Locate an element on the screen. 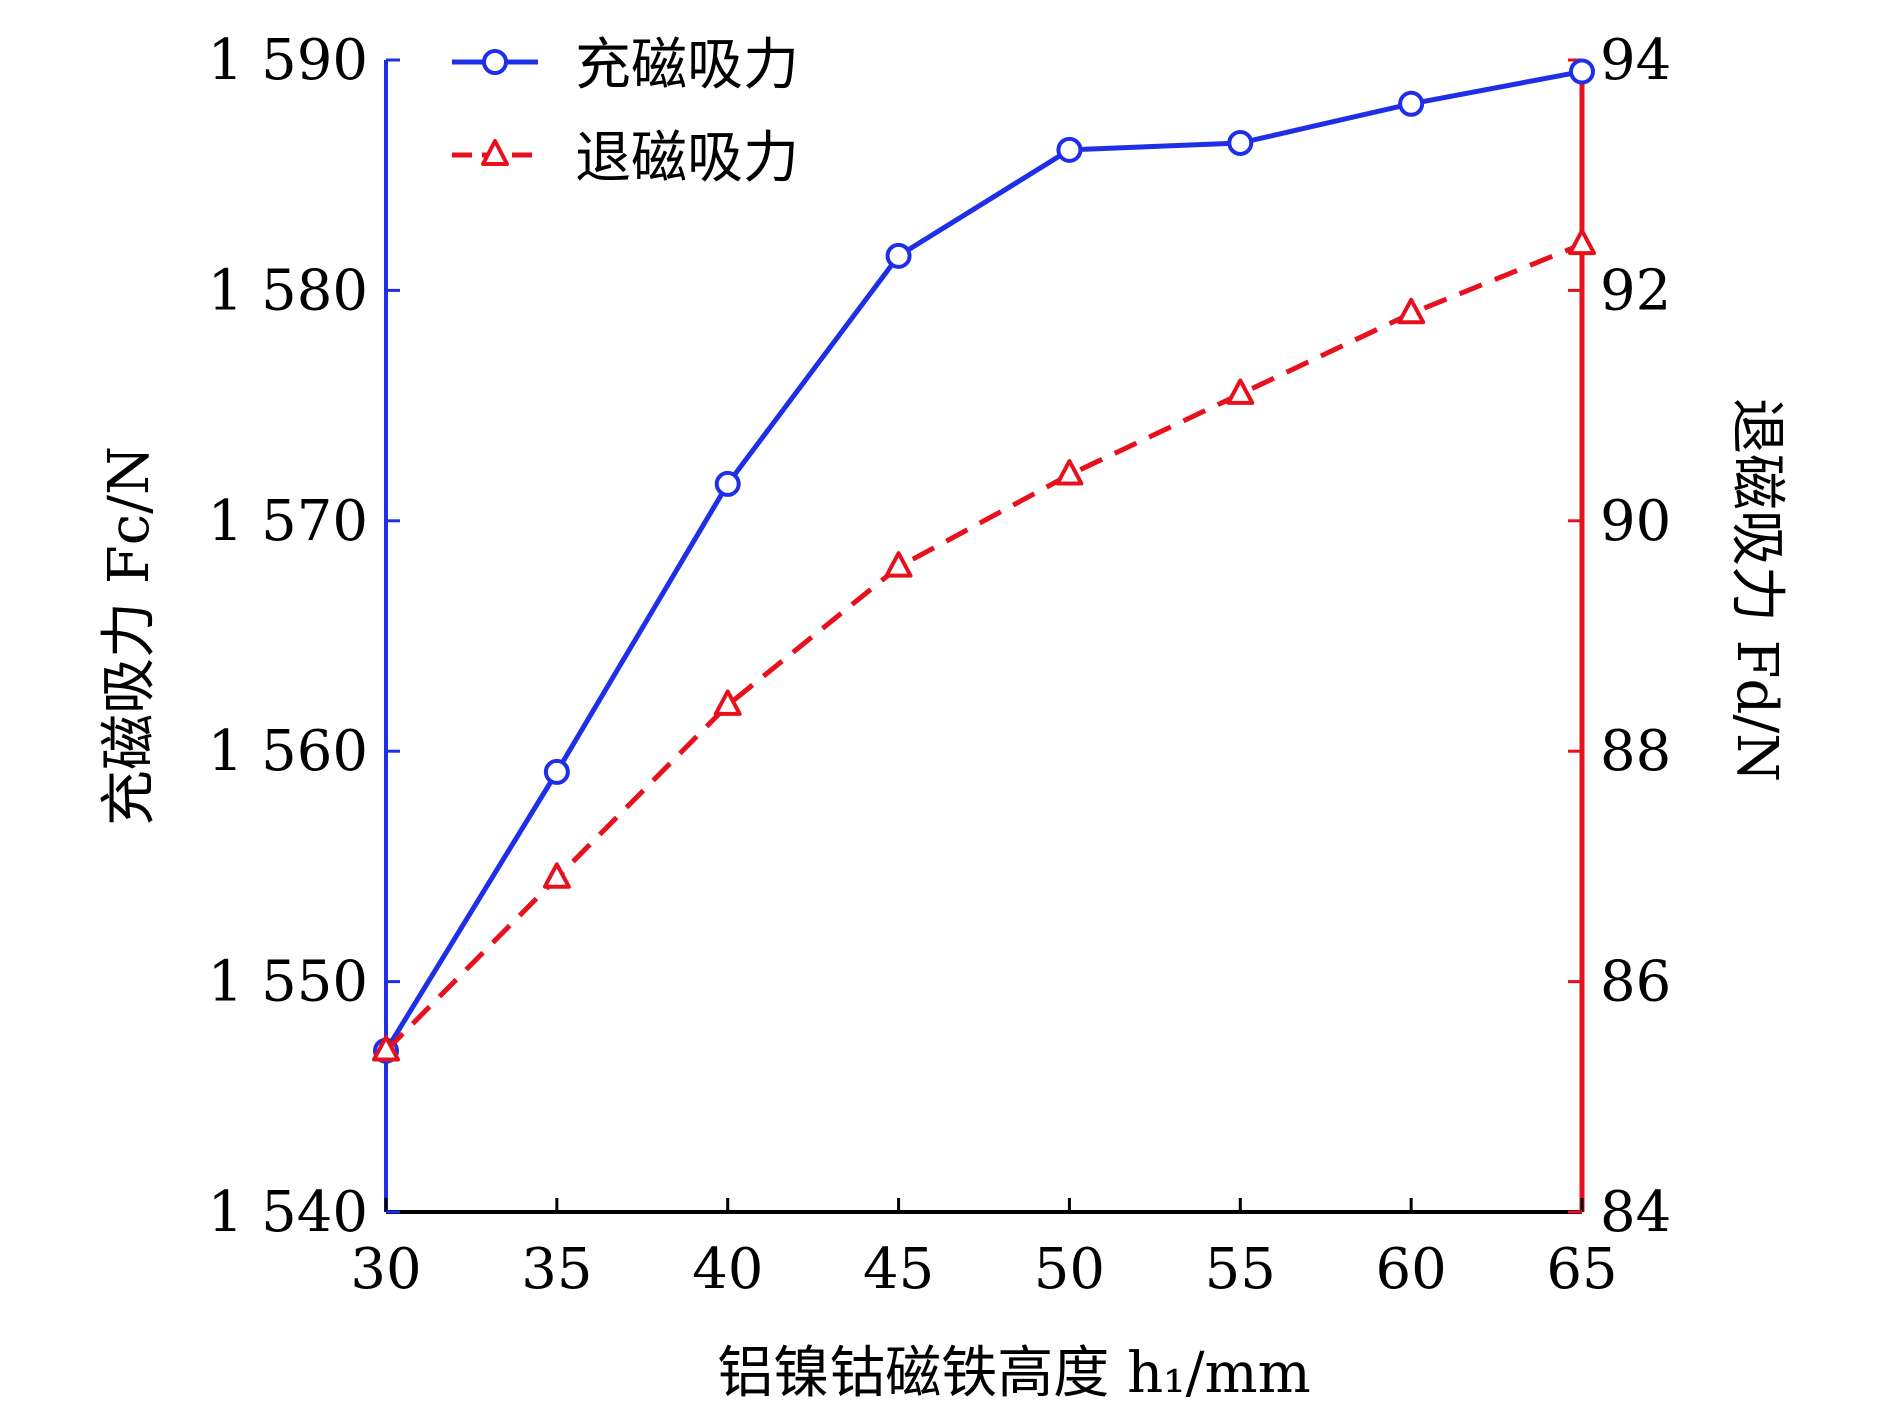 This screenshot has width=1890, height=1411. legend-label-charging-force: 充磁吸力 is located at coordinates (687, 65).